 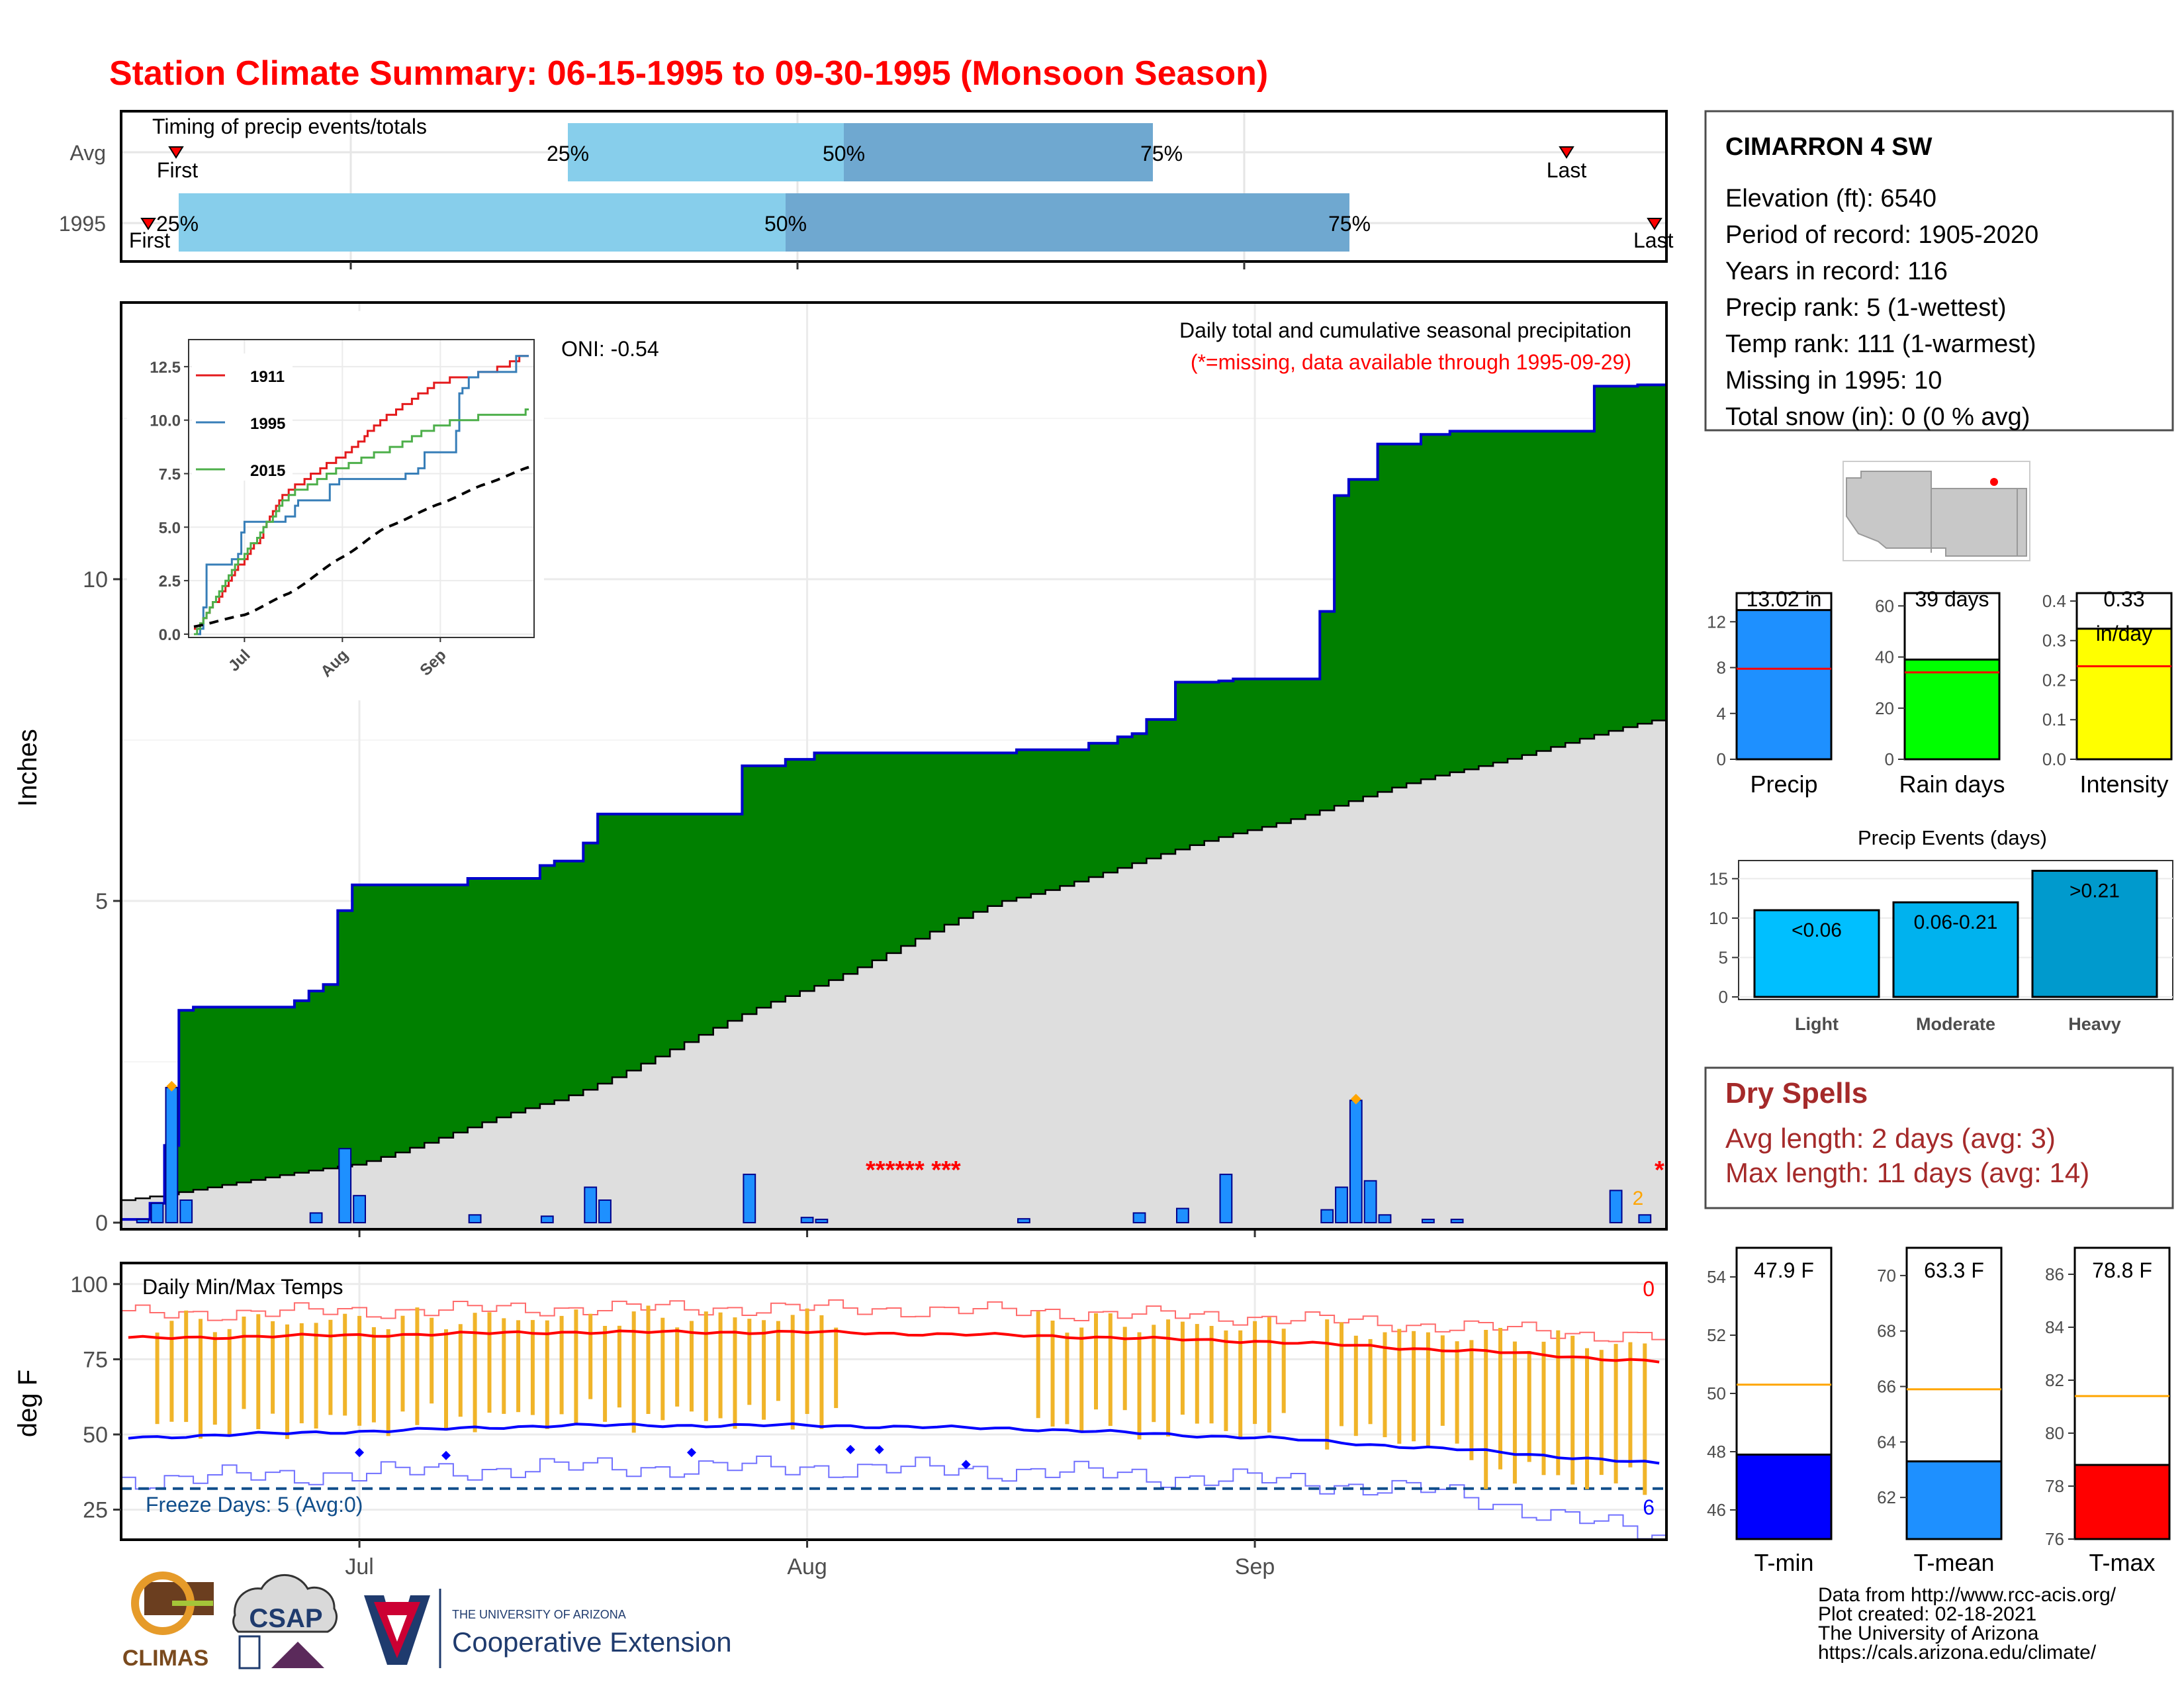 I want to click on csap-logo: CSAP, so click(x=285, y=1621).